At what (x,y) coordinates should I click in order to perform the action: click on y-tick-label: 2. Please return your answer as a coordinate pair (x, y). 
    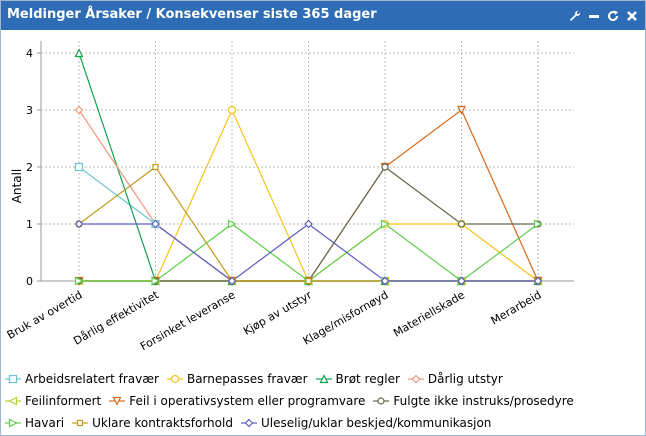
    Looking at the image, I should click on (29, 167).